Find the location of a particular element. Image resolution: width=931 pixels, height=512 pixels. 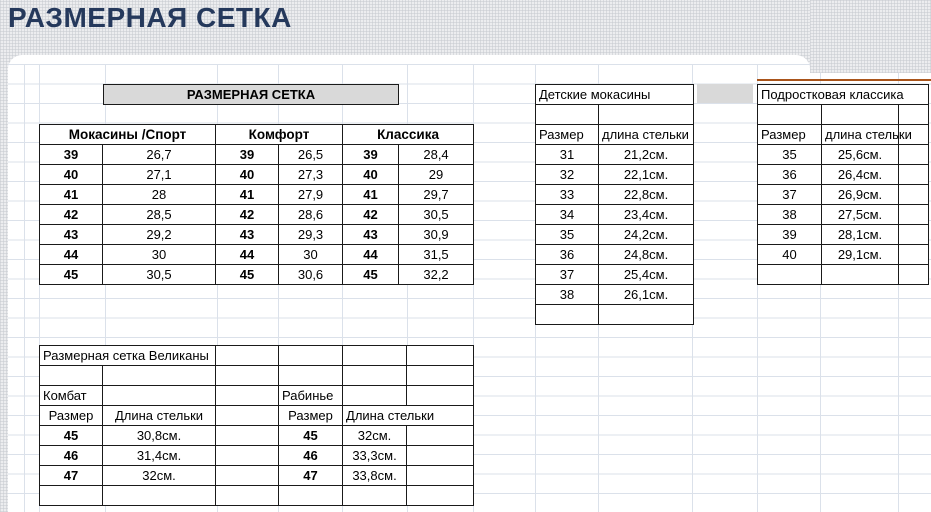

insole-length-cell: 24,8см. is located at coordinates (646, 254).